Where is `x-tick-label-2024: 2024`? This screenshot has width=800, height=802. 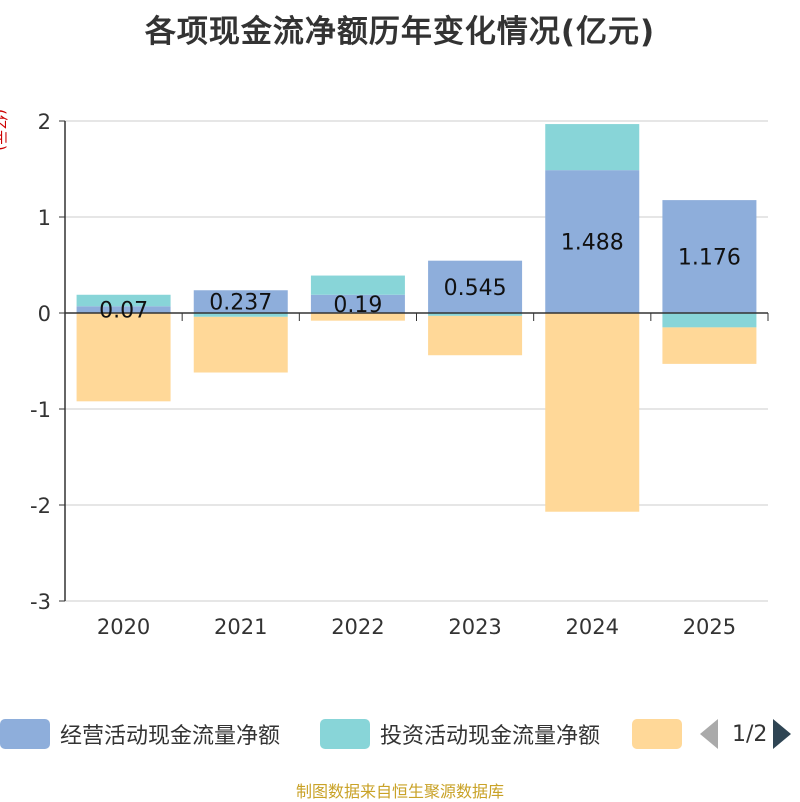 x-tick-label-2024: 2024 is located at coordinates (592, 627).